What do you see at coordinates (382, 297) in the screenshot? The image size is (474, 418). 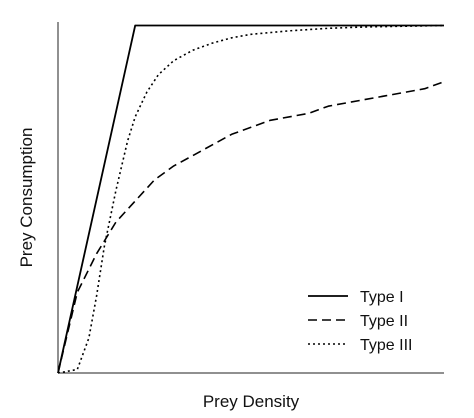 I see `legend-label-type-i: Type I` at bounding box center [382, 297].